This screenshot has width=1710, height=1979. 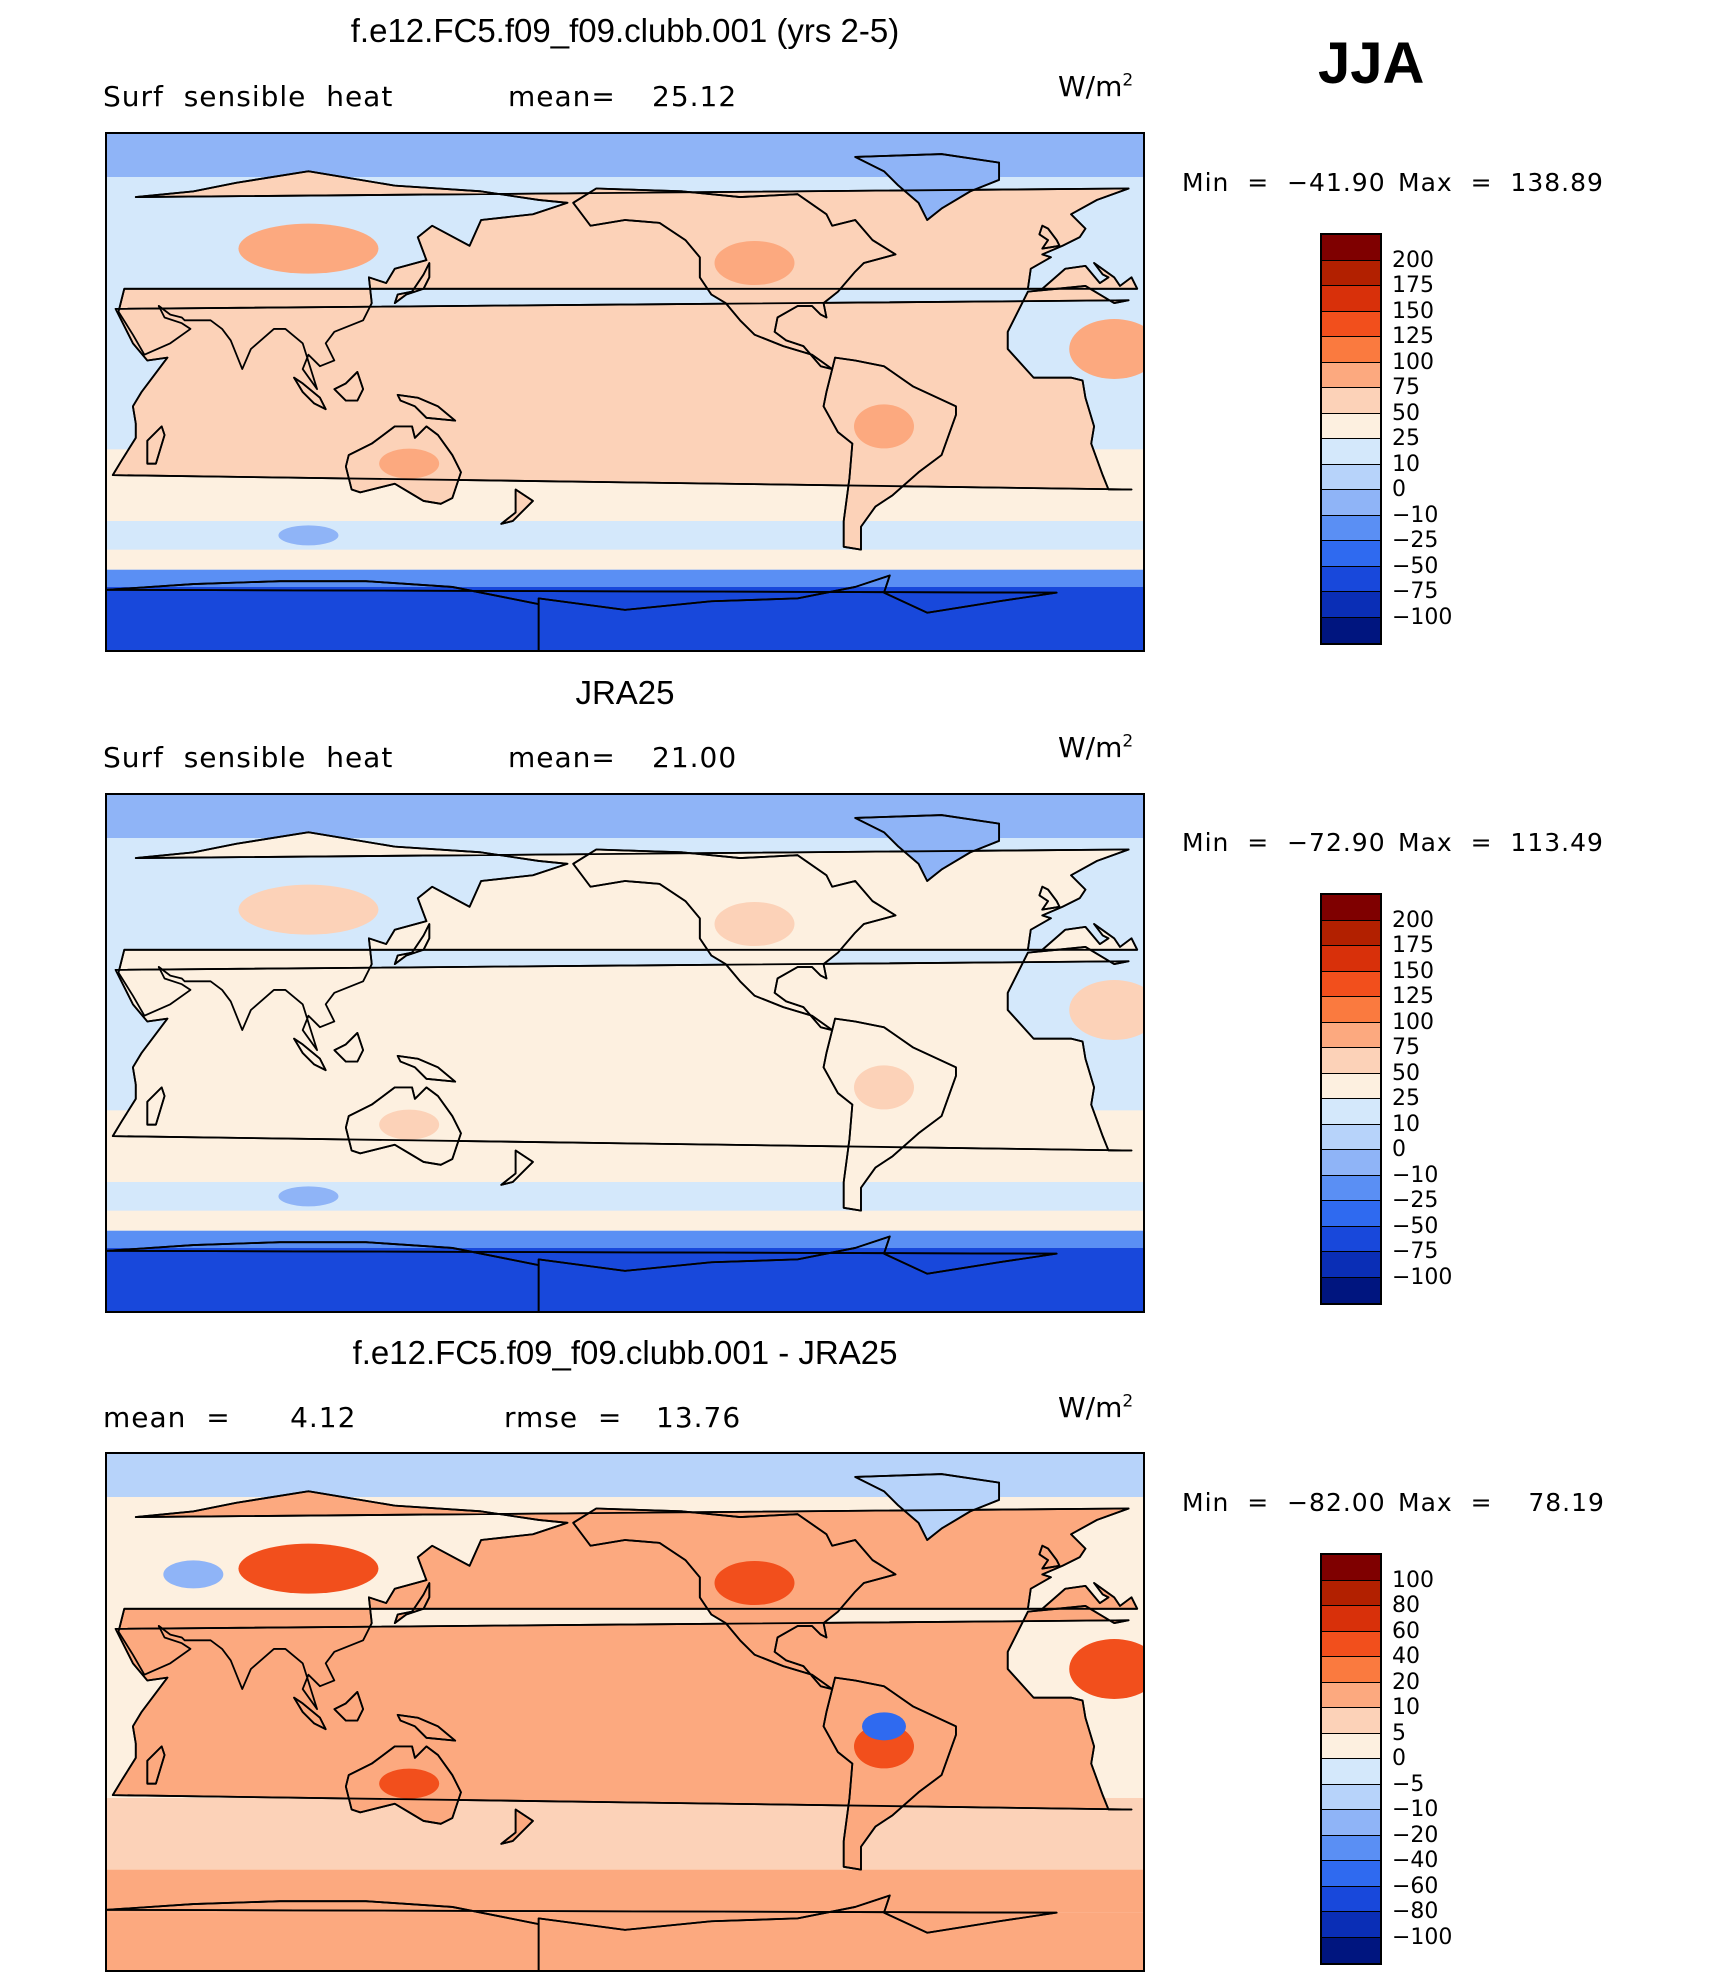 I want to click on coastline-outline-eurasia, so click(x=628, y=941).